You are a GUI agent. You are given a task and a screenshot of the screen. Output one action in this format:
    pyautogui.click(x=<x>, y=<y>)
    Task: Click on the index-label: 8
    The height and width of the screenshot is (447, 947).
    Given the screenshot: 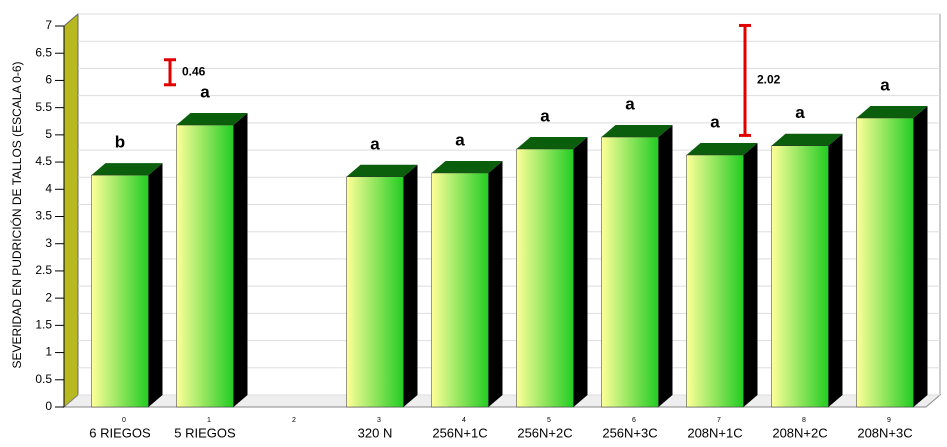 What is the action you would take?
    pyautogui.click(x=804, y=420)
    